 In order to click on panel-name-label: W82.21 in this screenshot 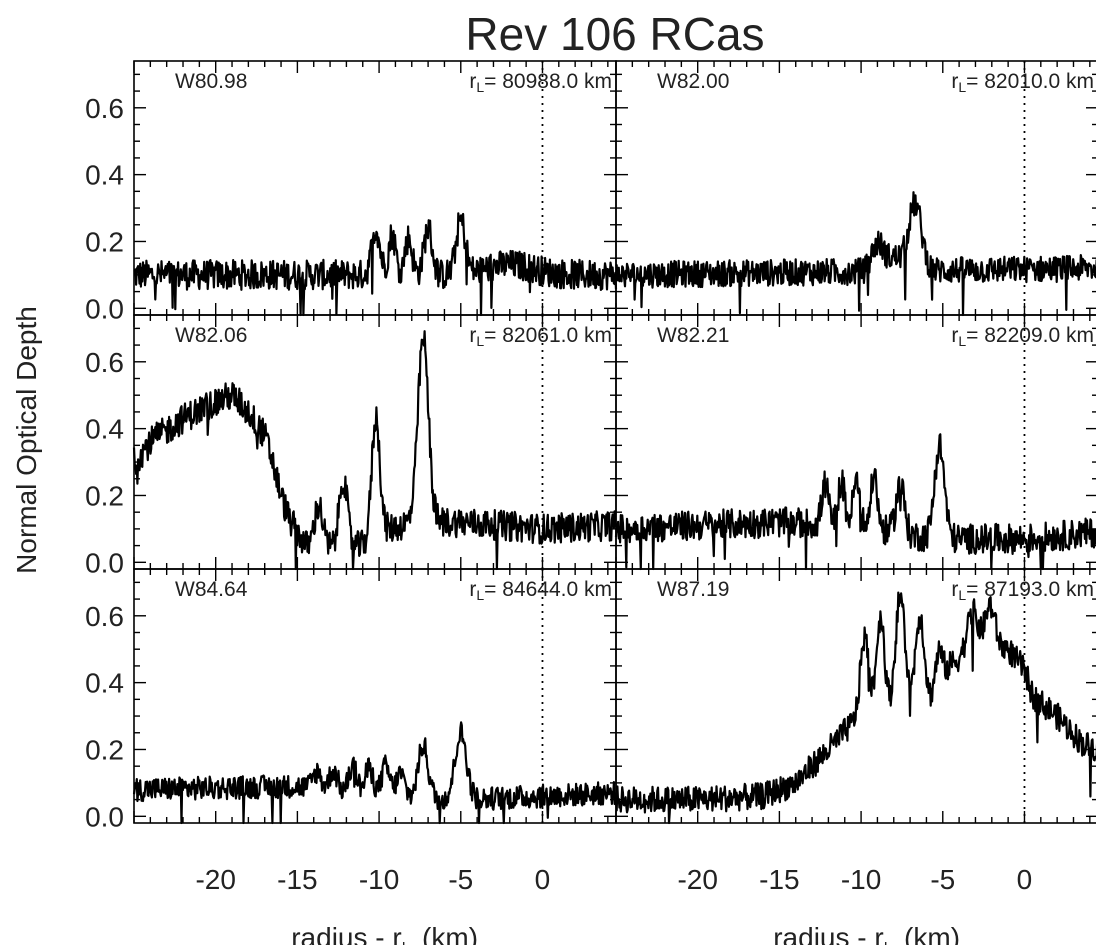, I will do `click(693, 335)`.